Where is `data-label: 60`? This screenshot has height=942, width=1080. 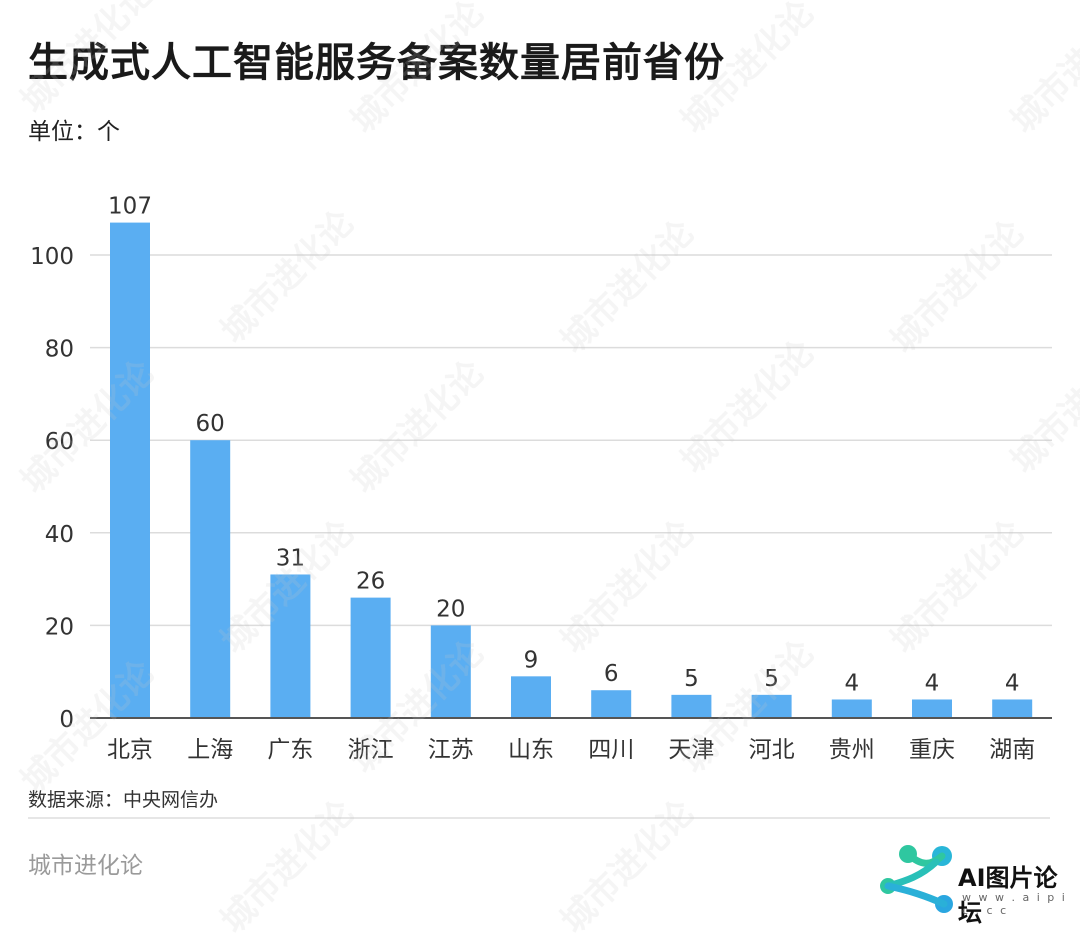 data-label: 60 is located at coordinates (210, 424).